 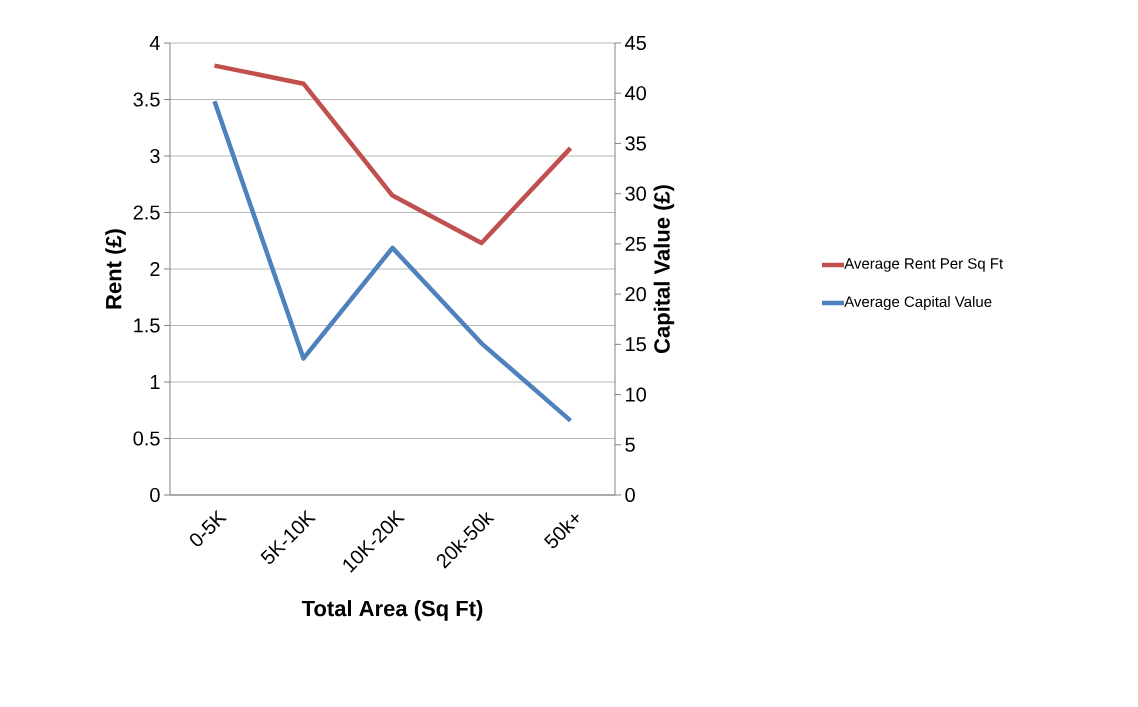 I want to click on y2-tick-label: 0, so click(x=630, y=495).